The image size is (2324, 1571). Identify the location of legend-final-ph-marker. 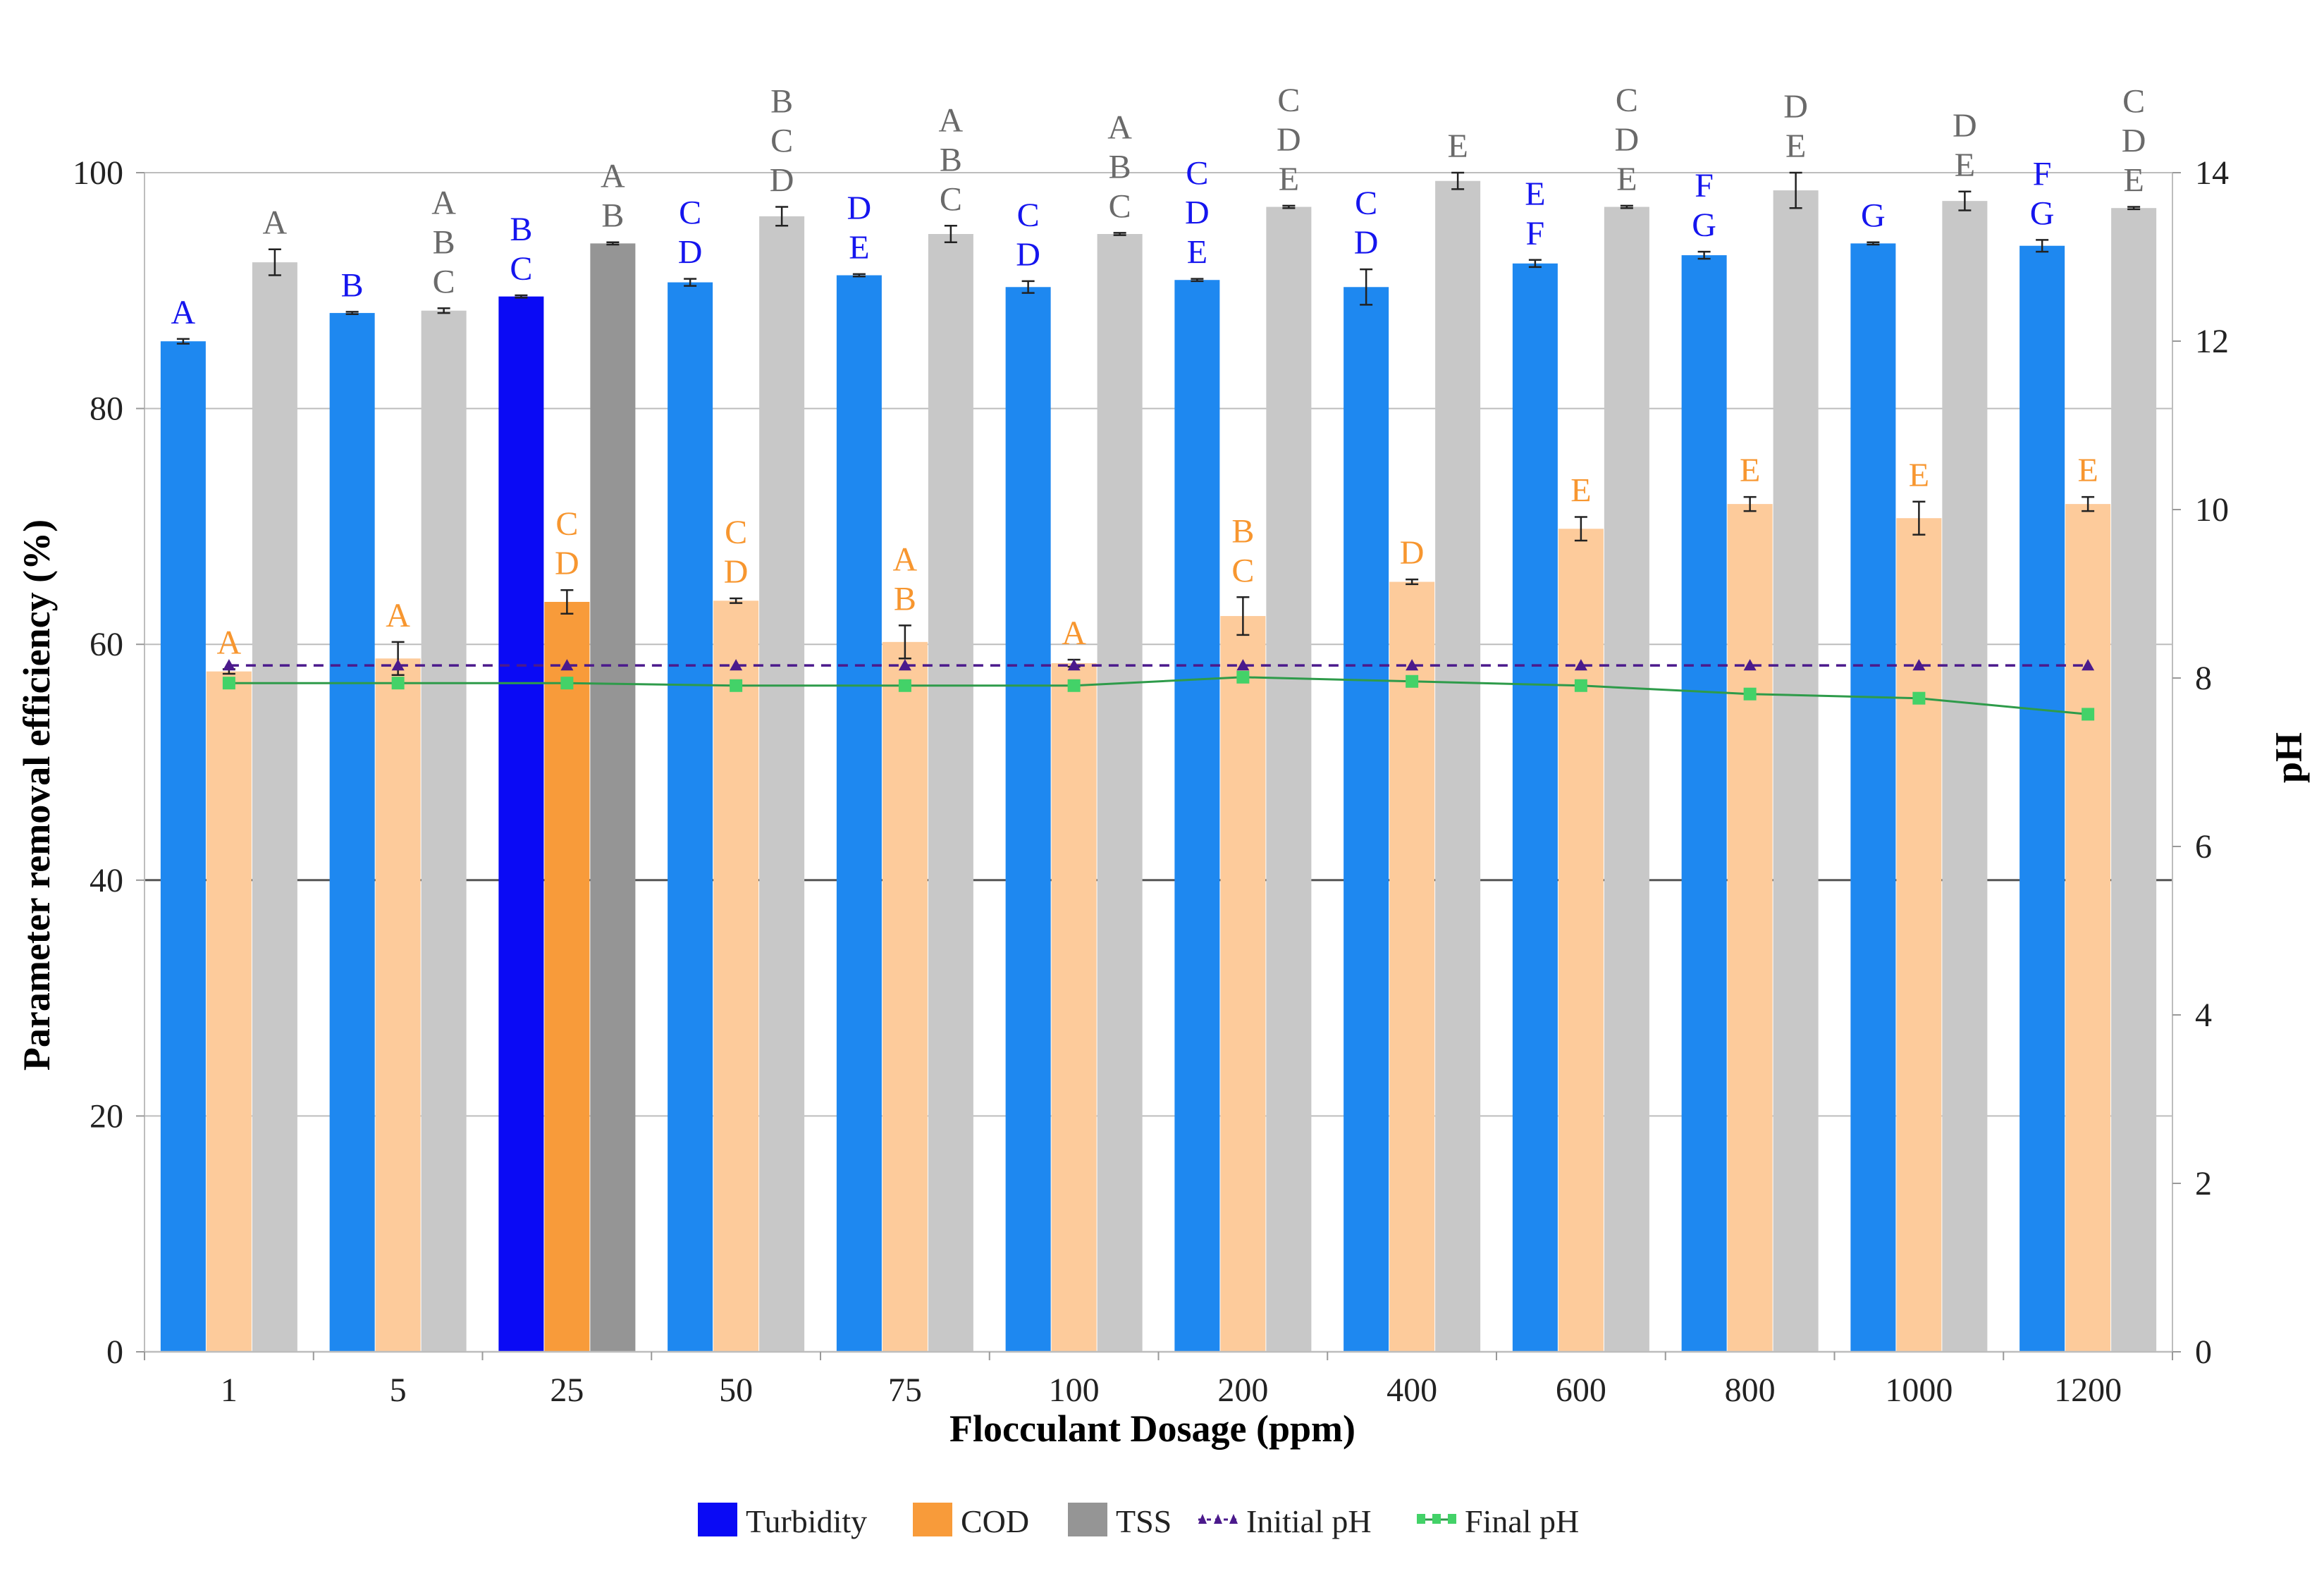
(1452, 1519).